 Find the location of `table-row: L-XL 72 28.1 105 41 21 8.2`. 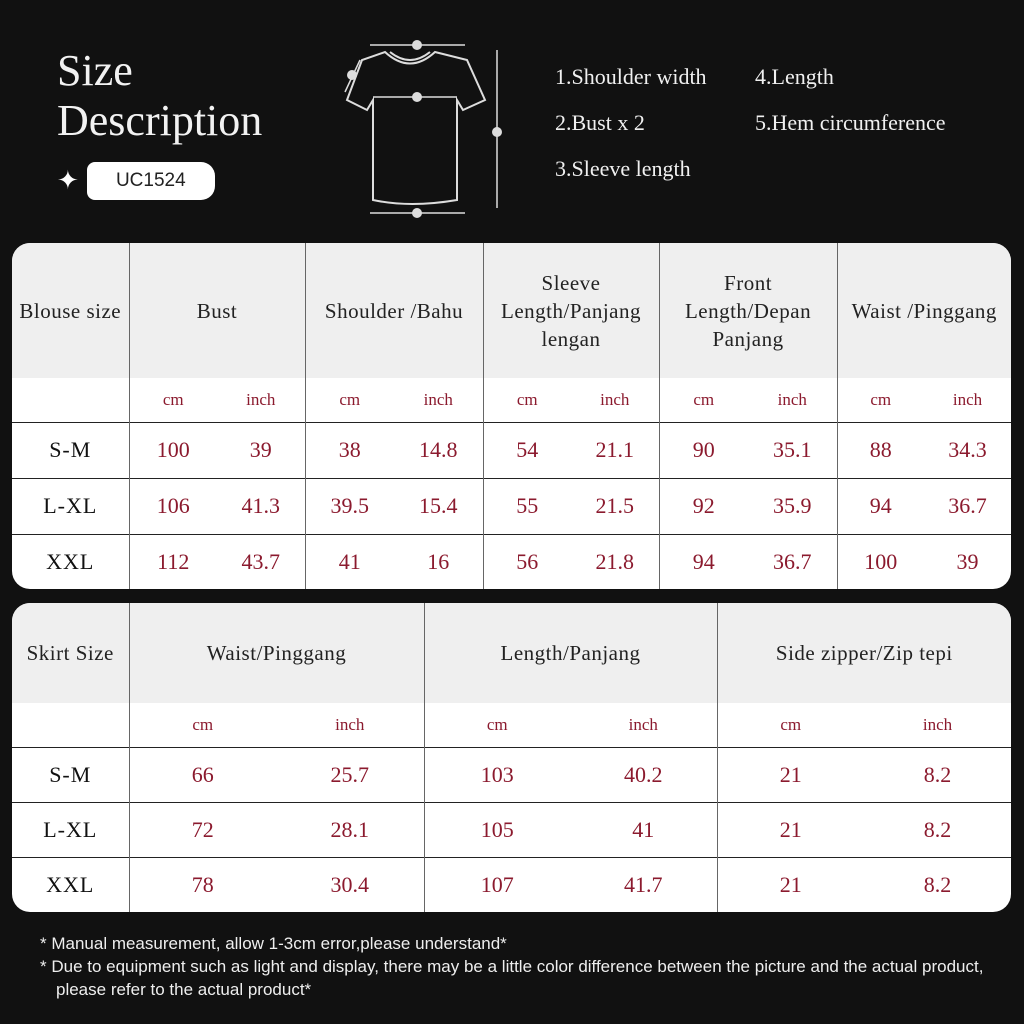

table-row: L-XL 72 28.1 105 41 21 8.2 is located at coordinates (511, 829).